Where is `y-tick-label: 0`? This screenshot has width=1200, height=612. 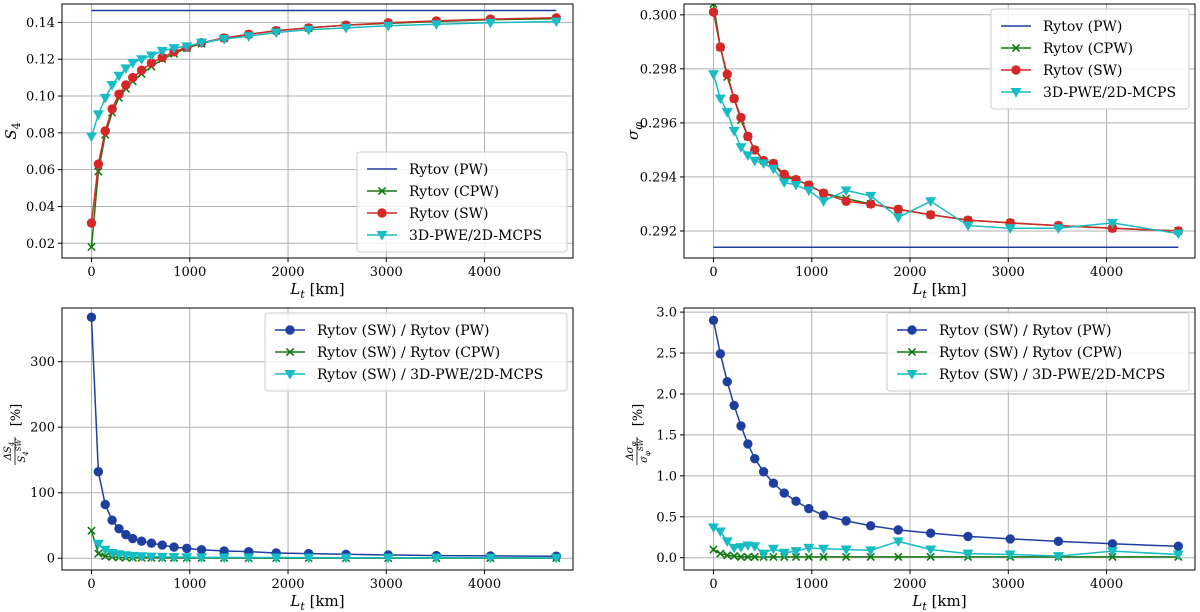
y-tick-label: 0 is located at coordinates (51, 559).